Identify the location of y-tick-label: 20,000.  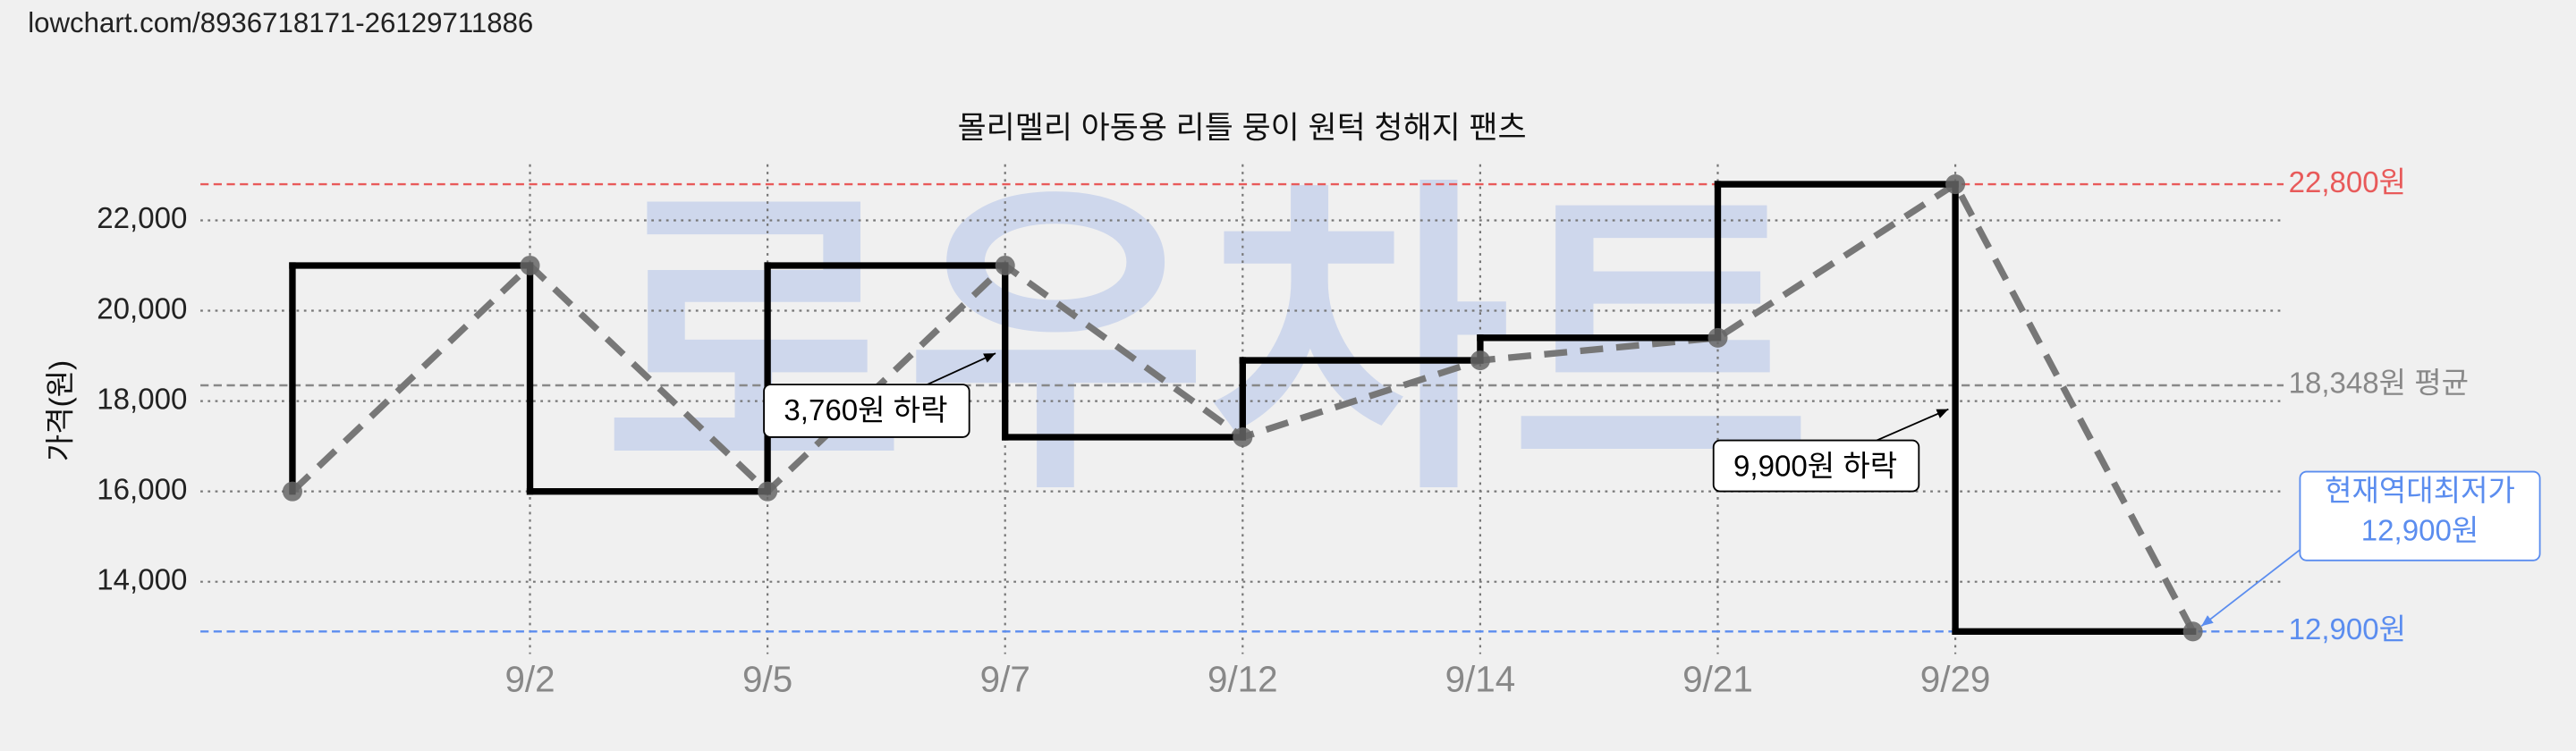
(142, 309).